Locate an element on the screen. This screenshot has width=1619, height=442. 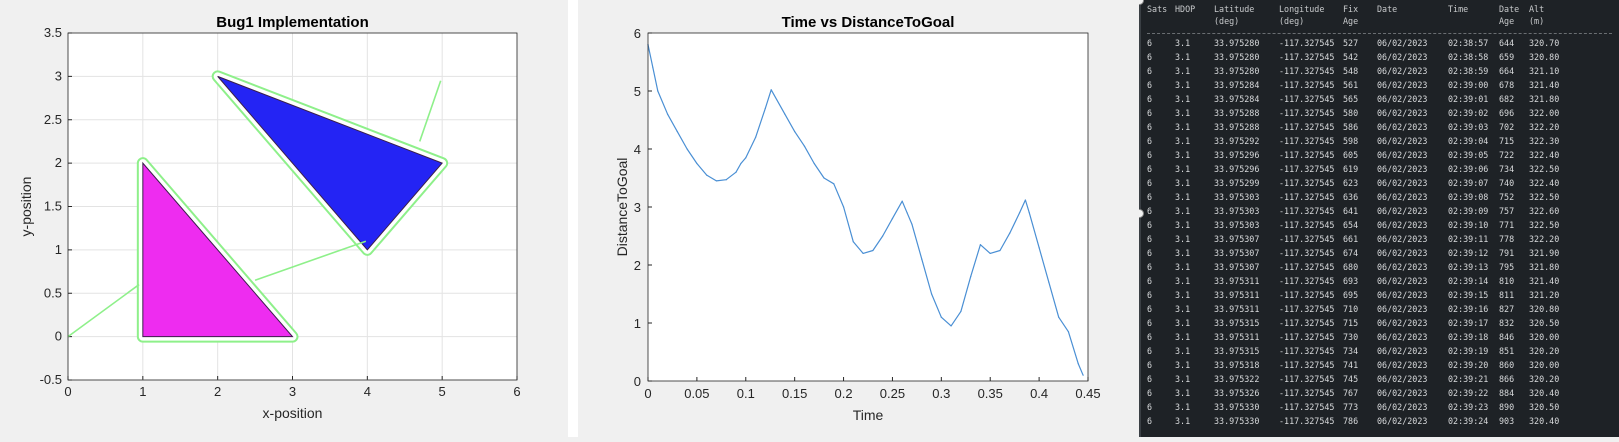
x-tick-label: 0.2 is located at coordinates (844, 393).